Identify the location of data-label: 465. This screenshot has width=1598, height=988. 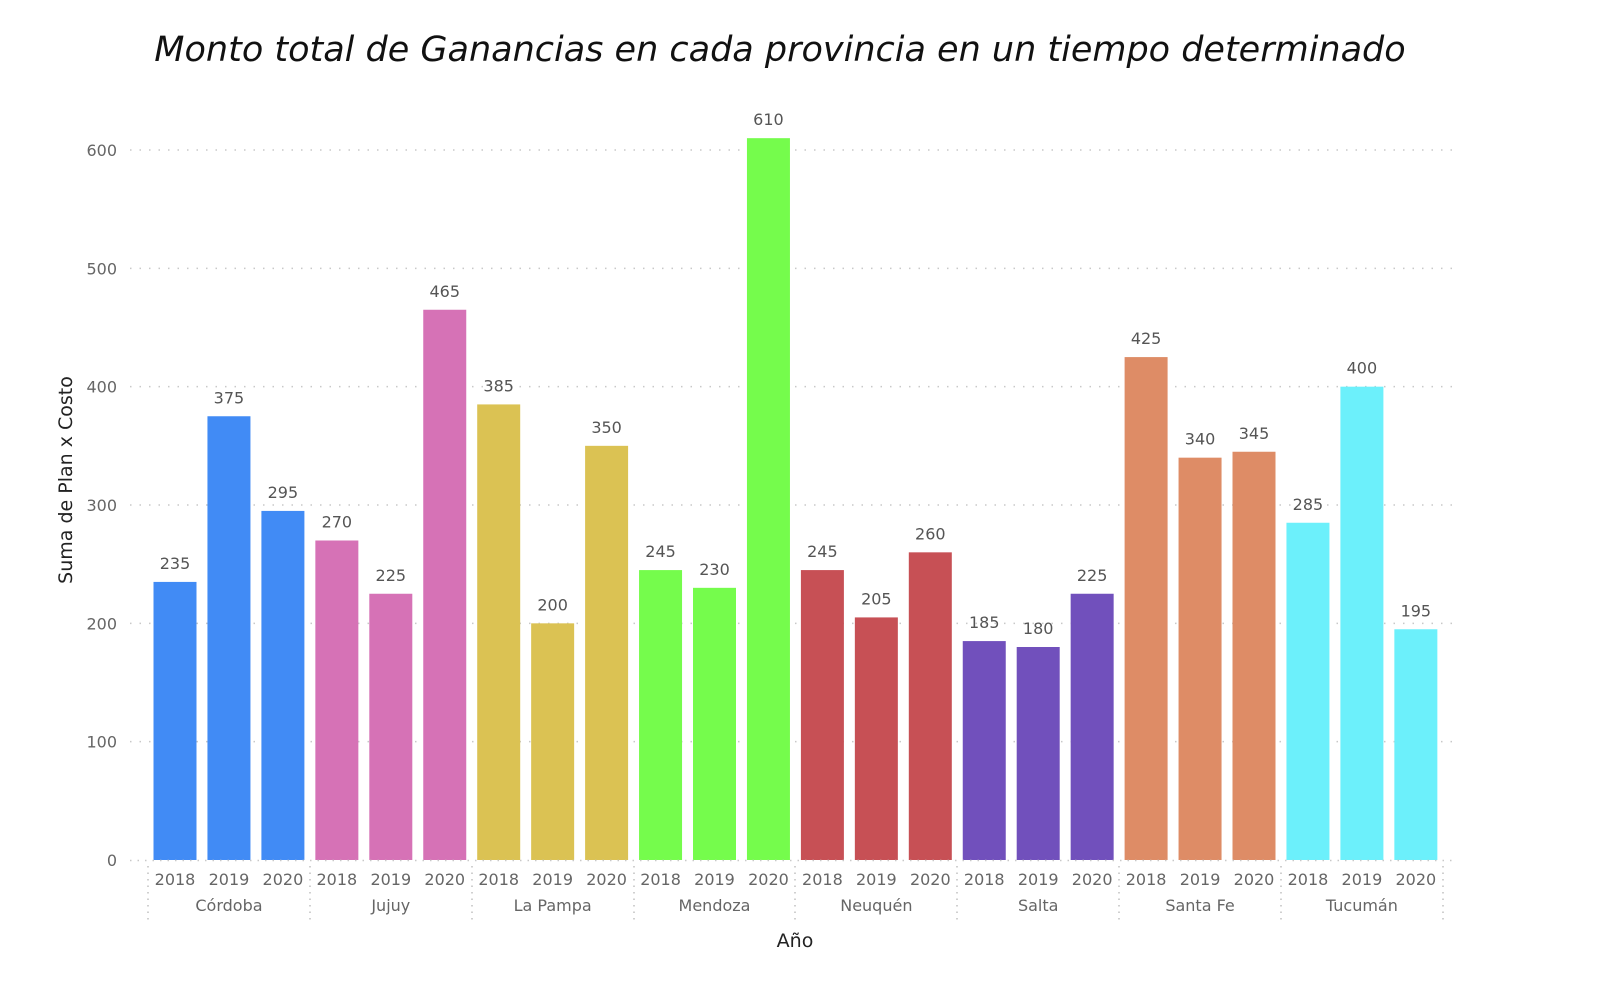
(444, 291).